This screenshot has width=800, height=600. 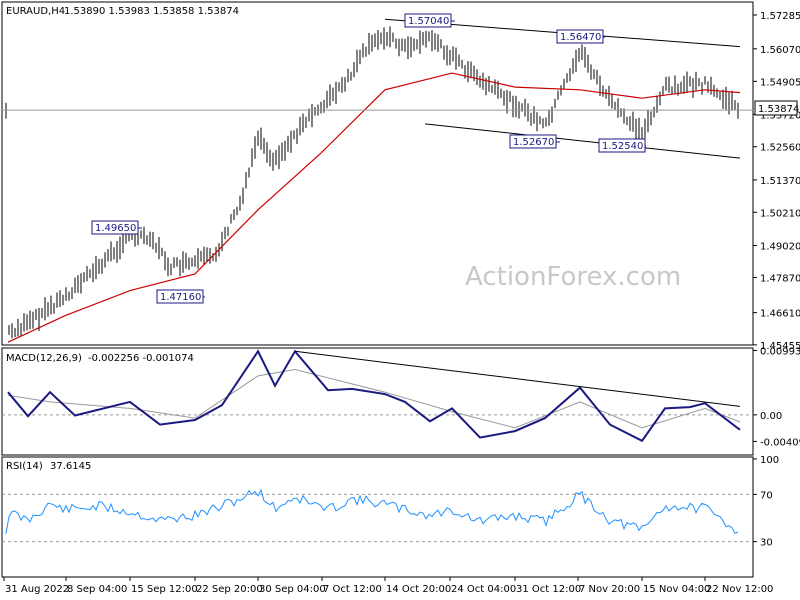 I want to click on macd-line, so click(x=374, y=396).